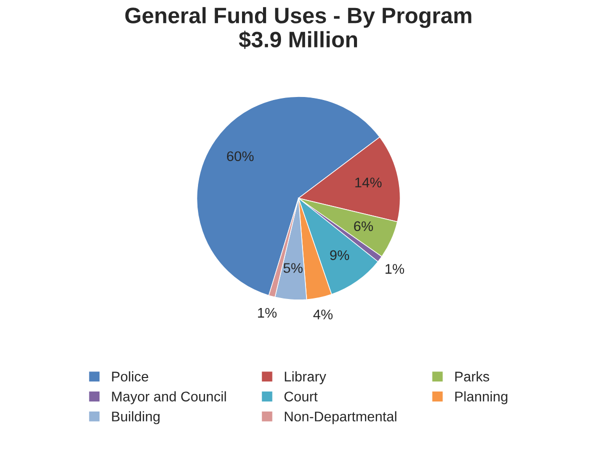 The height and width of the screenshot is (472, 597). What do you see at coordinates (240, 156) in the screenshot?
I see `data-label: 60%` at bounding box center [240, 156].